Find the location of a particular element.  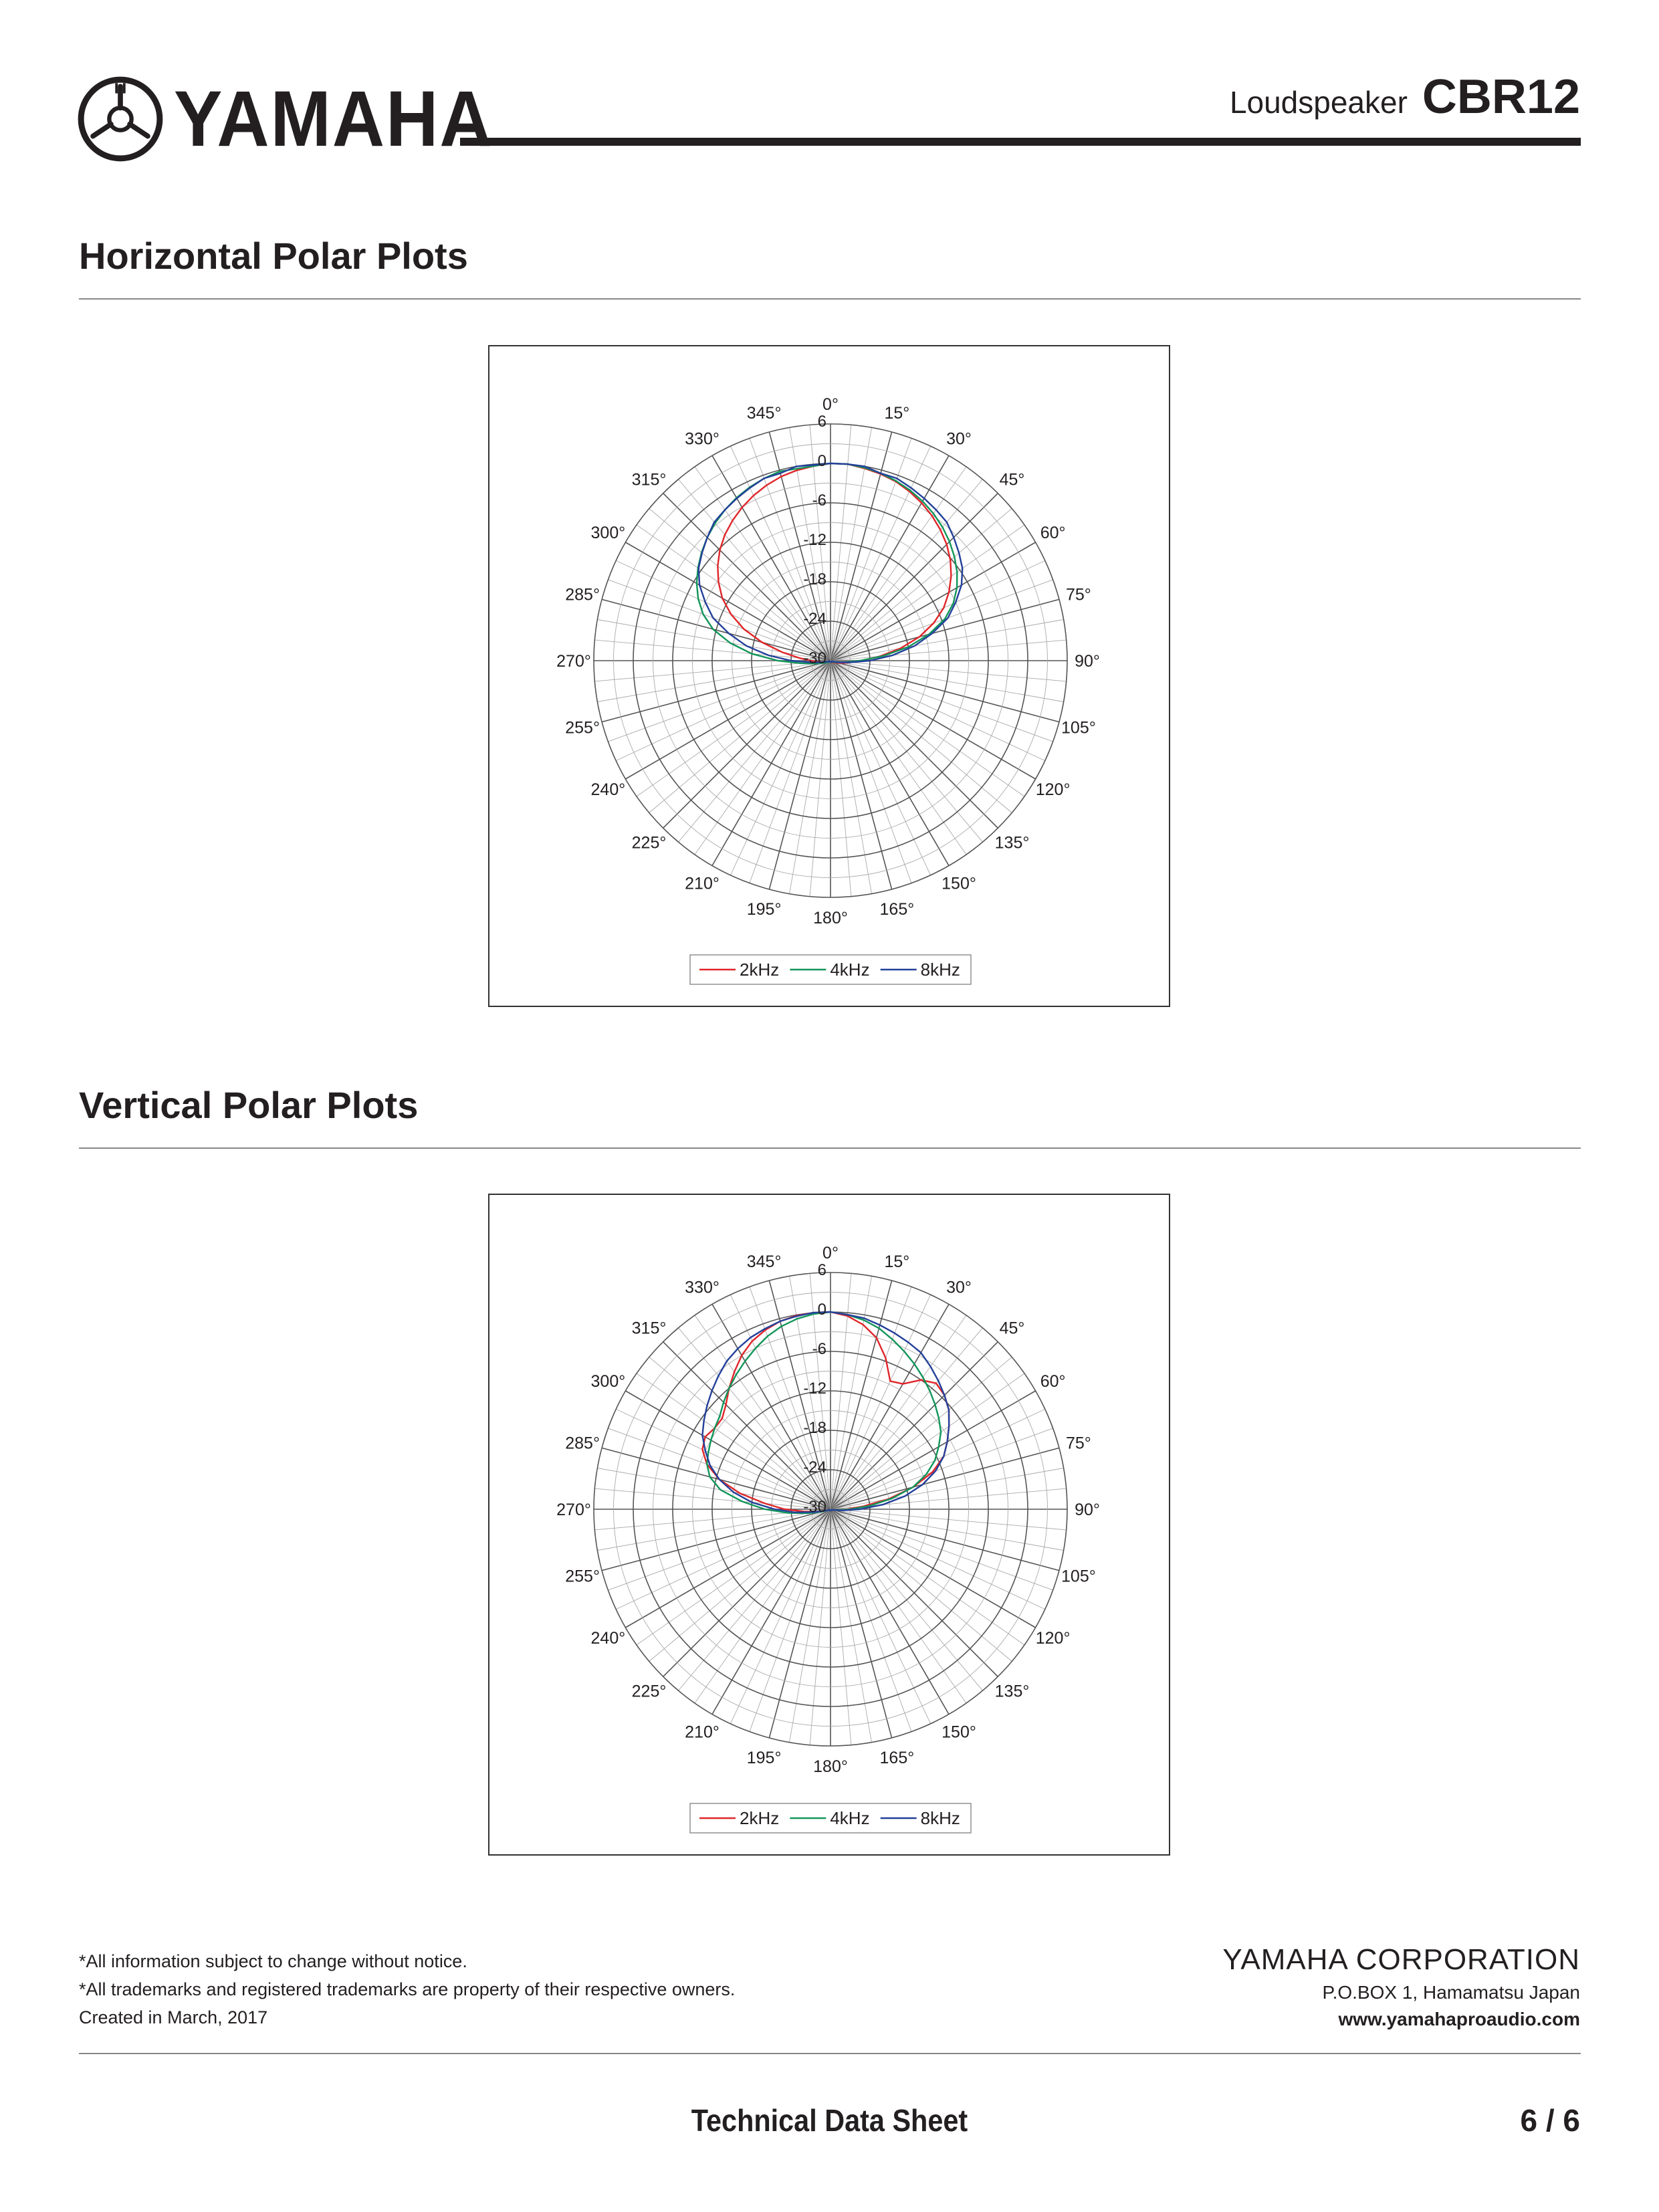

yamaha-logo: YAMAHA is located at coordinates (299, 119).